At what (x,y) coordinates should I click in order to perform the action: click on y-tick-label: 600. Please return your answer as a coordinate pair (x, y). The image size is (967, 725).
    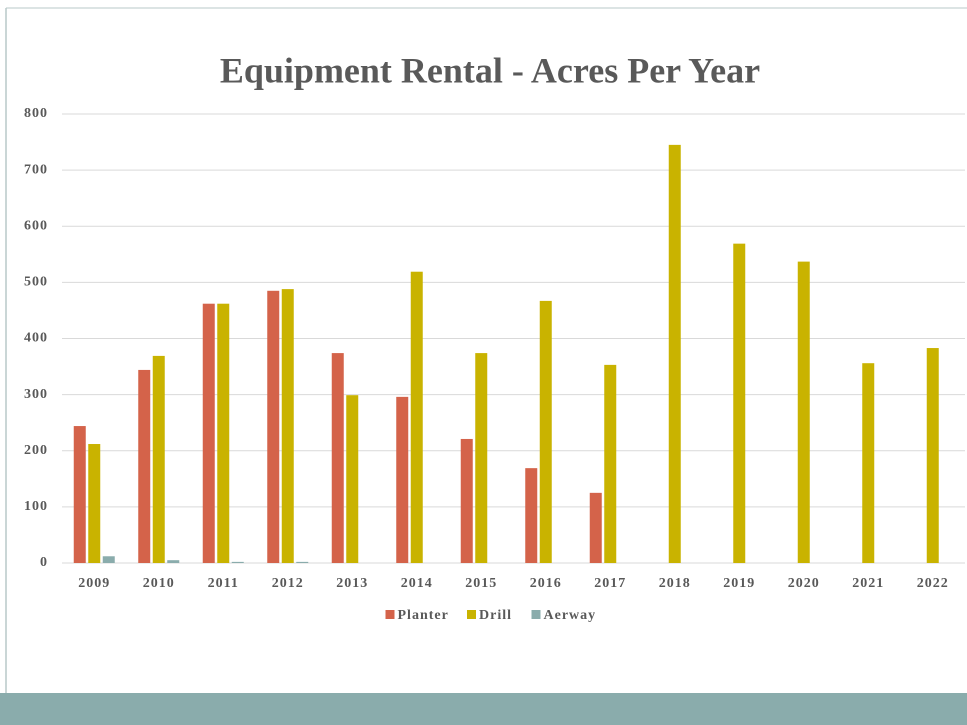
    Looking at the image, I should click on (36, 225).